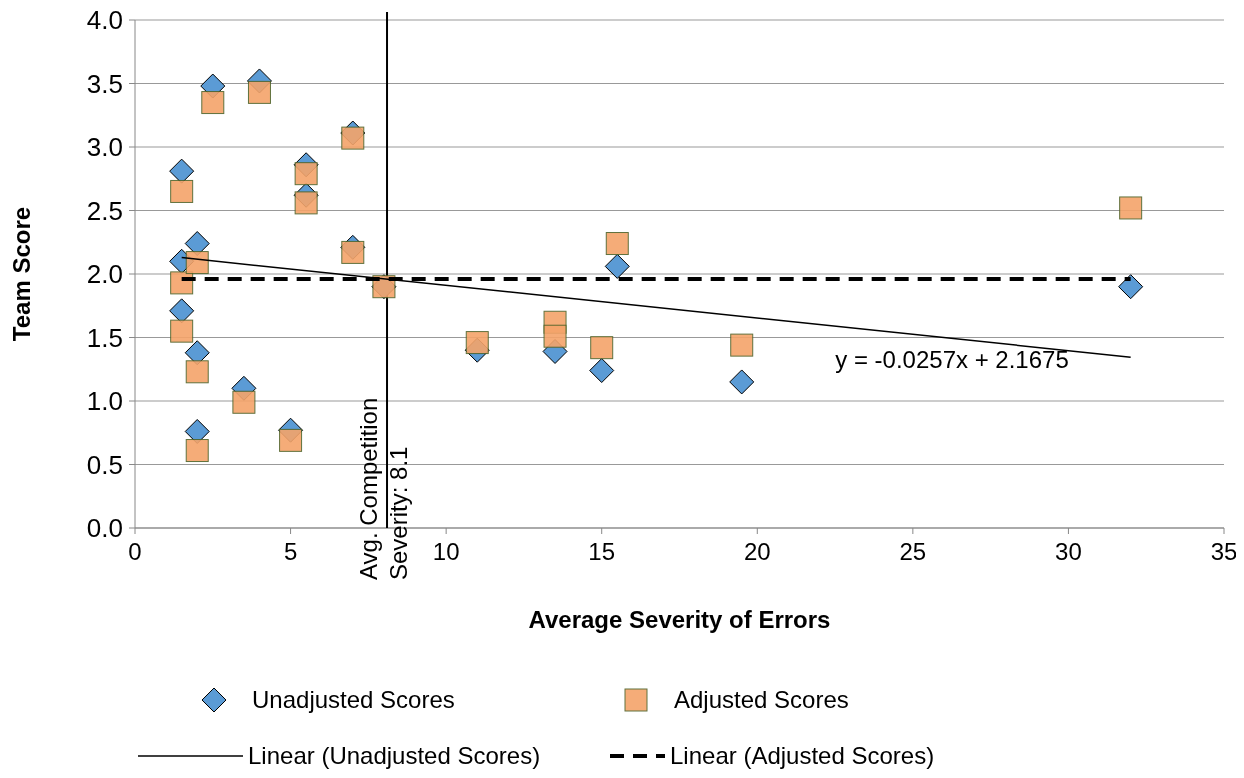 The height and width of the screenshot is (778, 1244). I want to click on x-tick-label: 25, so click(913, 551).